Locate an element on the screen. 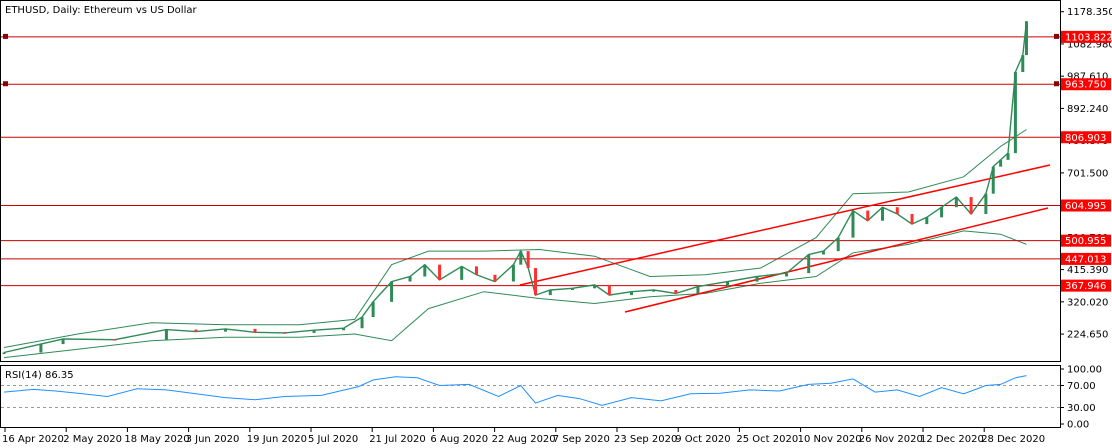 The image size is (1112, 448). time-tick-label: 18 May 2020 is located at coordinates (156, 439).